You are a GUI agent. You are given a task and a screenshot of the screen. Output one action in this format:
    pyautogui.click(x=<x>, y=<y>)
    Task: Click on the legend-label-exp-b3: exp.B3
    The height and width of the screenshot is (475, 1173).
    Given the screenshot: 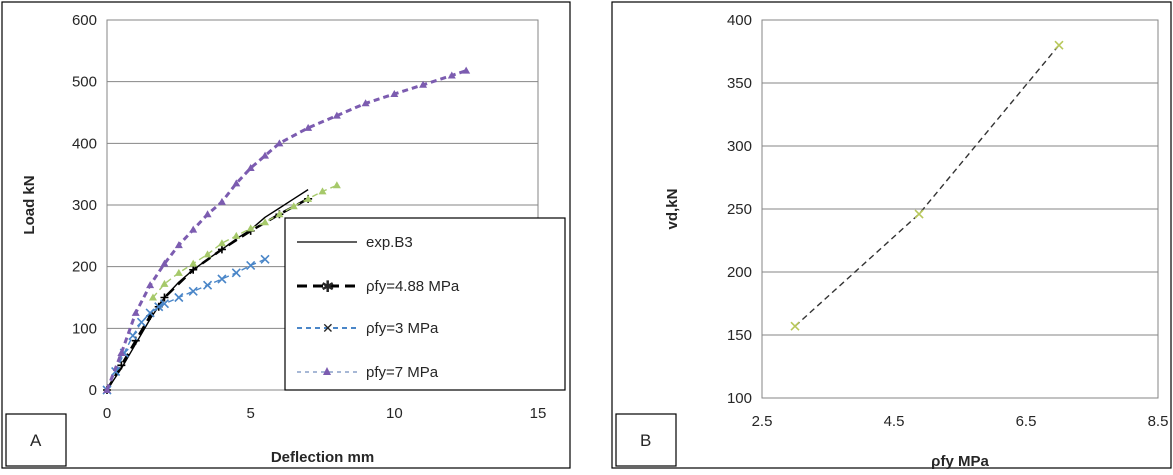 What is the action you would take?
    pyautogui.click(x=389, y=242)
    